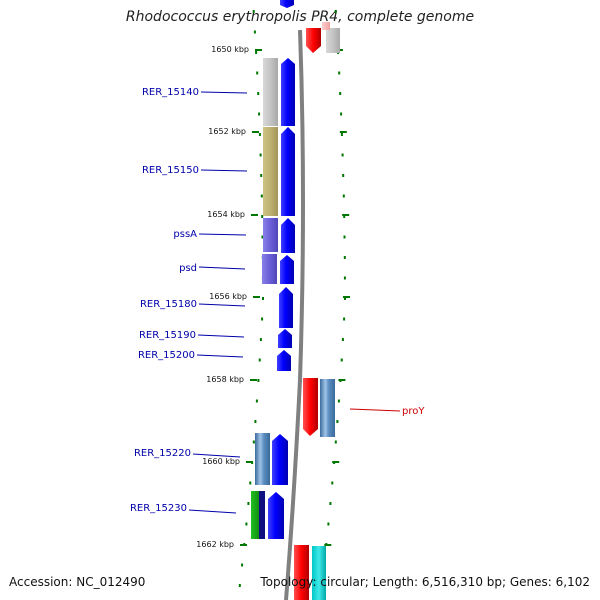 The height and width of the screenshot is (600, 600). What do you see at coordinates (285, 338) in the screenshot?
I see `gene-arrow-rer15190` at bounding box center [285, 338].